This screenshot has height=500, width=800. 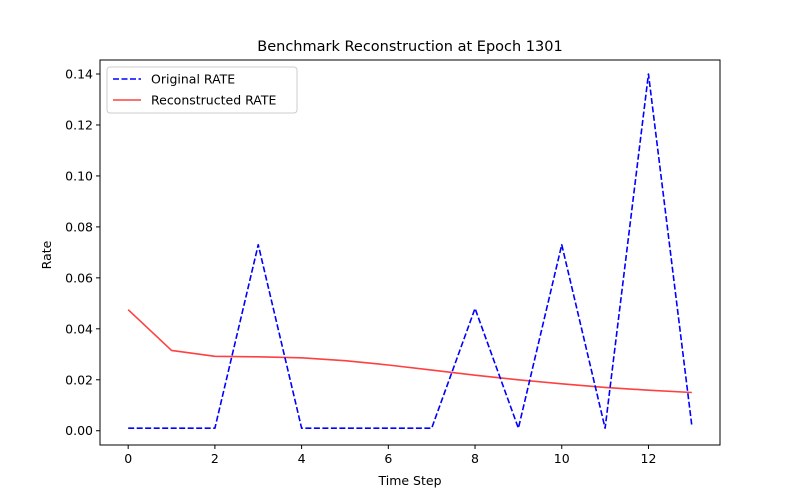 What do you see at coordinates (79, 124) in the screenshot?
I see `y-tick-label: 0.12` at bounding box center [79, 124].